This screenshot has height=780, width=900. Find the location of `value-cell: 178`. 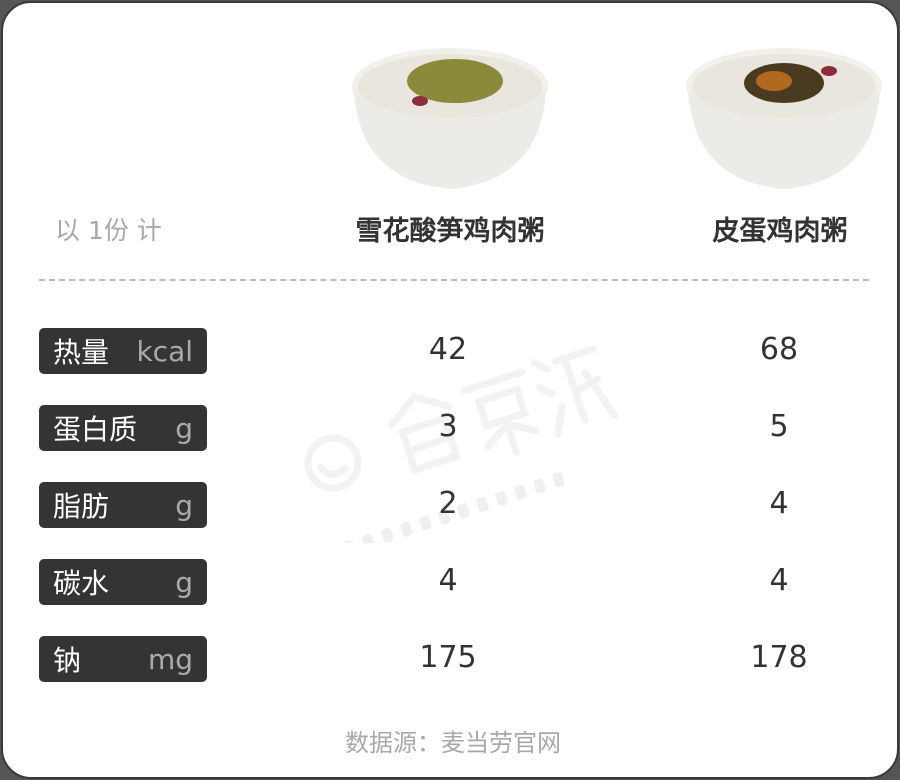

value-cell: 178 is located at coordinates (779, 657).